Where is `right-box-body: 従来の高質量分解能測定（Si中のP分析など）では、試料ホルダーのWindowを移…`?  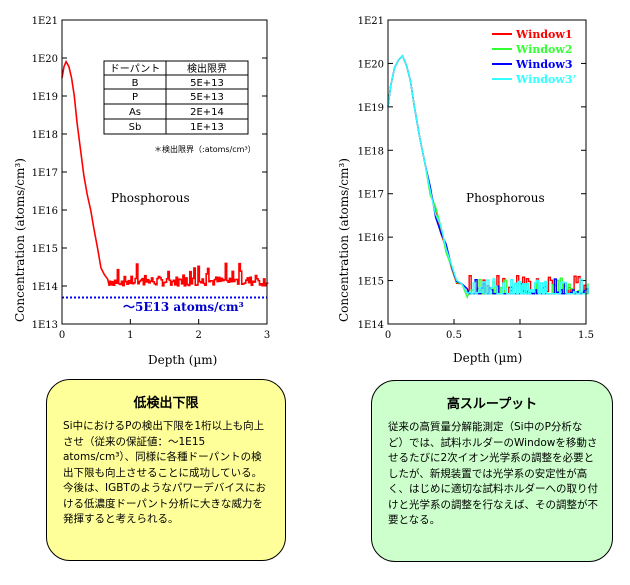
right-box-body: 従来の高質量分解能測定（Si中のP分析など）では、試料ホルダーのWindowを移… is located at coordinates (493, 473).